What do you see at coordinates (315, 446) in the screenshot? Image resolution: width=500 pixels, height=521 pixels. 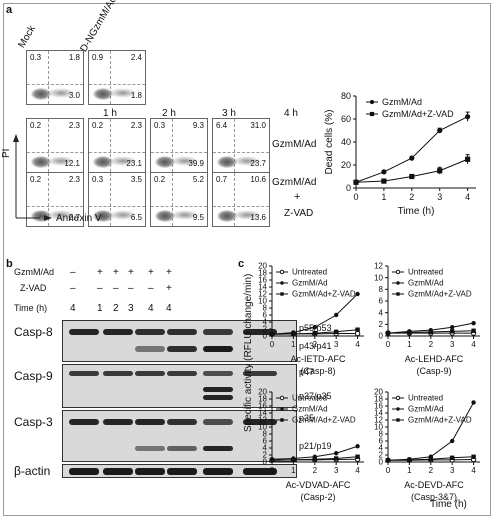 I see `band-size-label: p21/p19` at bounding box center [315, 446].